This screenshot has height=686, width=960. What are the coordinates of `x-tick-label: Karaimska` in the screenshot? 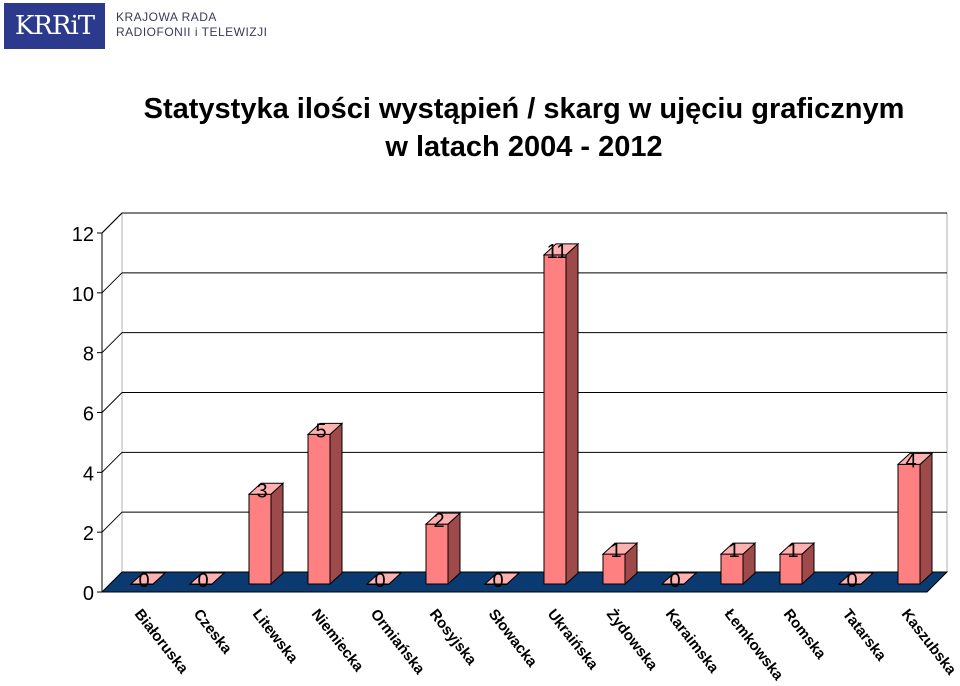 It's located at (692, 641).